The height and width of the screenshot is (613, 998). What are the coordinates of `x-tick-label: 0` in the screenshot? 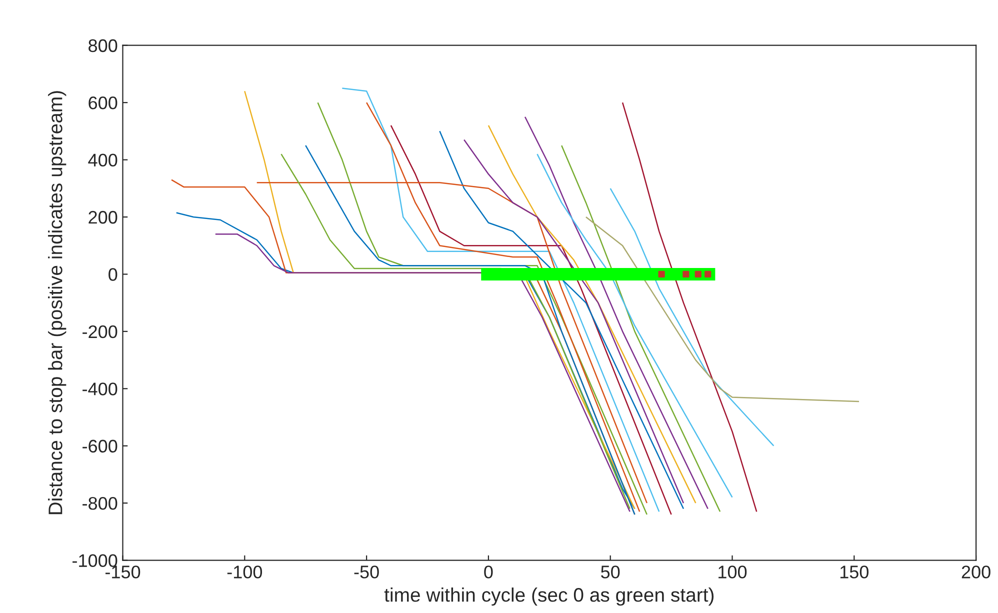 It's located at (488, 572).